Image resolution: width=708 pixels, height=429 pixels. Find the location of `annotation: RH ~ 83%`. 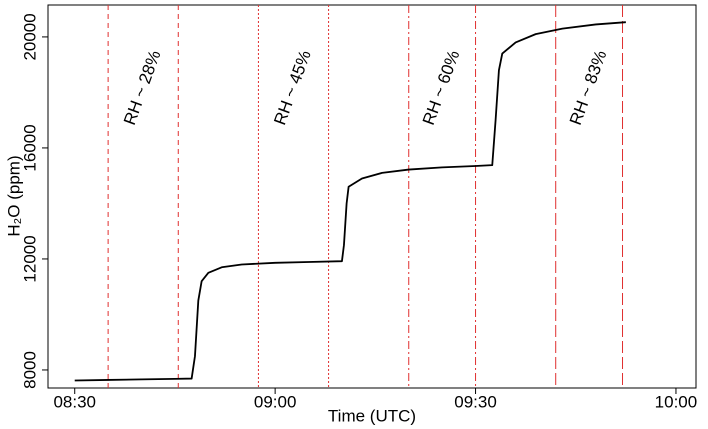

annotation: RH ~ 83% is located at coordinates (588, 88).